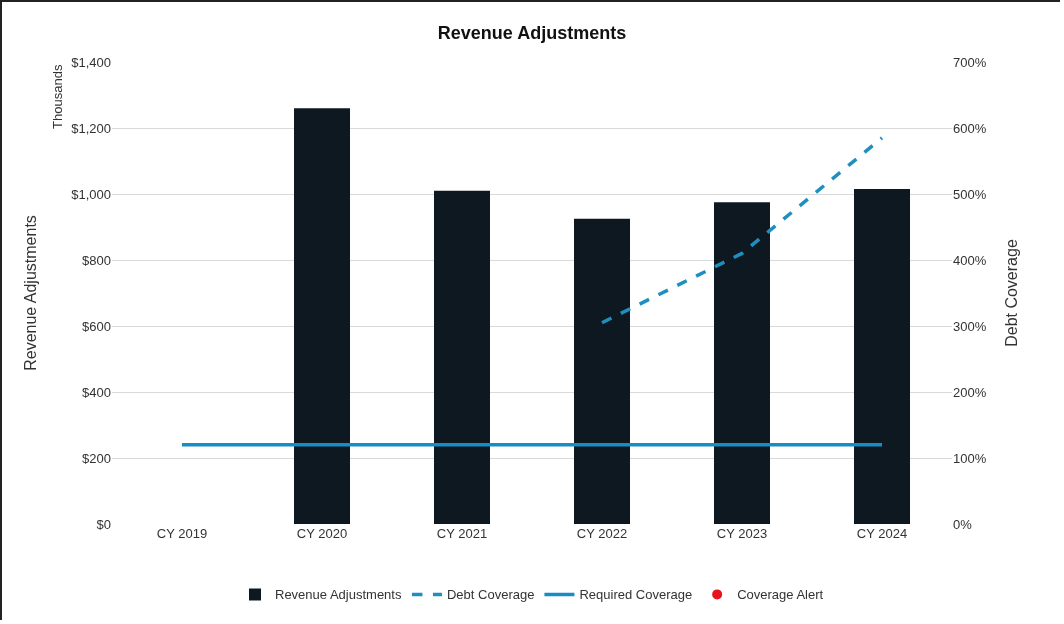 Image resolution: width=1064 pixels, height=624 pixels. I want to click on y2-tick-label: 0%, so click(963, 524).